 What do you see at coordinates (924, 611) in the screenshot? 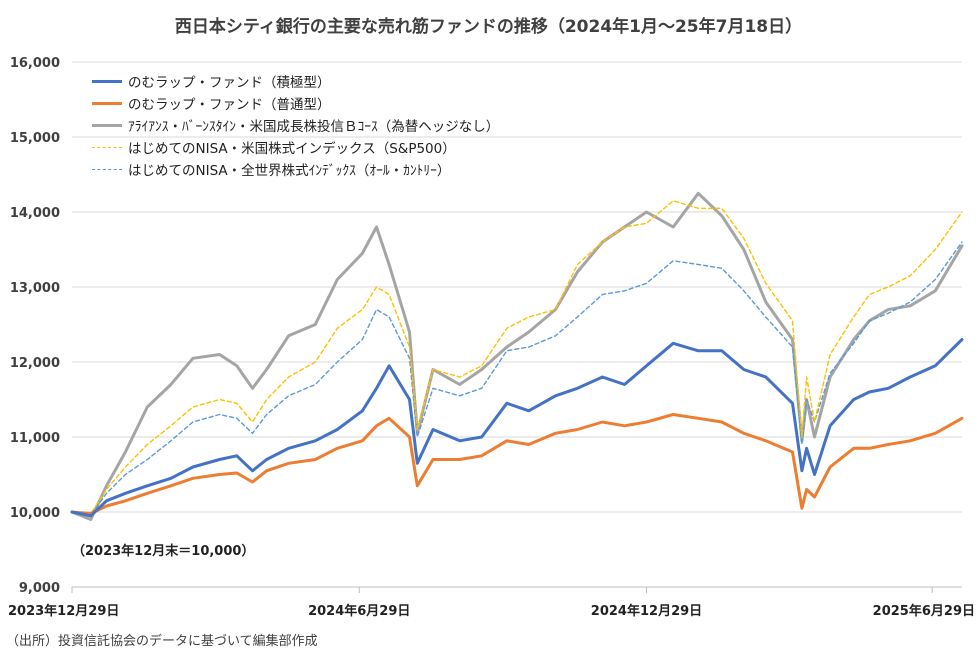
I see `x-tick-label: 2025年6月29日` at bounding box center [924, 611].